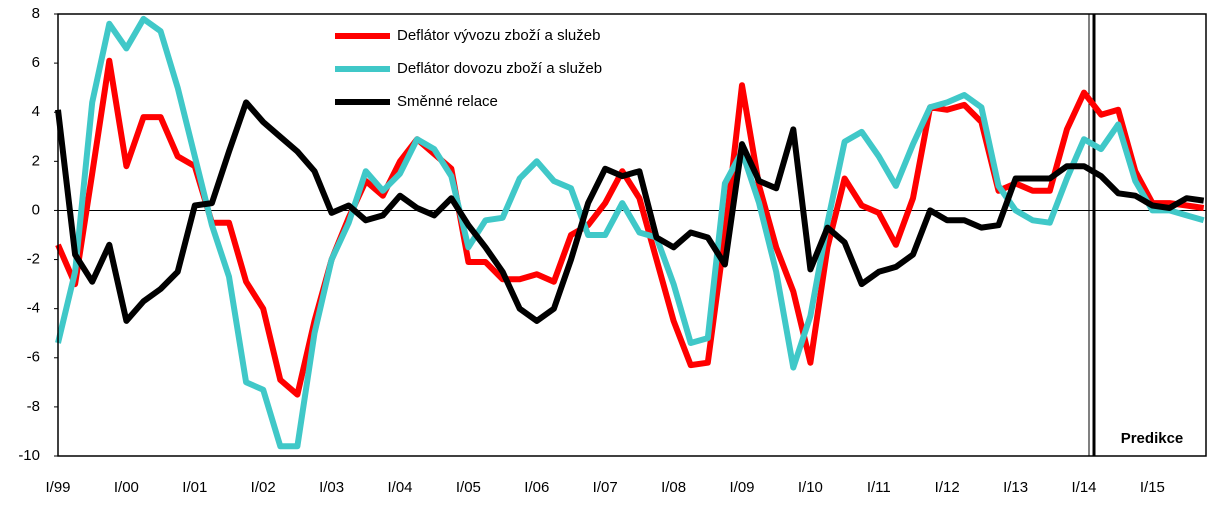 Image resolution: width=1208 pixels, height=506 pixels. What do you see at coordinates (36, 62) in the screenshot?
I see `y-tick-label: 6` at bounding box center [36, 62].